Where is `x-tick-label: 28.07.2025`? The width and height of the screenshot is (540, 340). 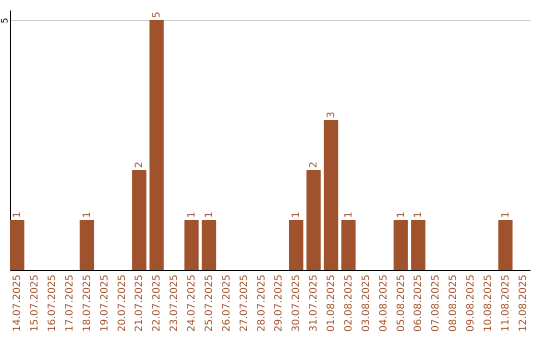
x-tick-label: 28.07.2025 is located at coordinates (262, 303).